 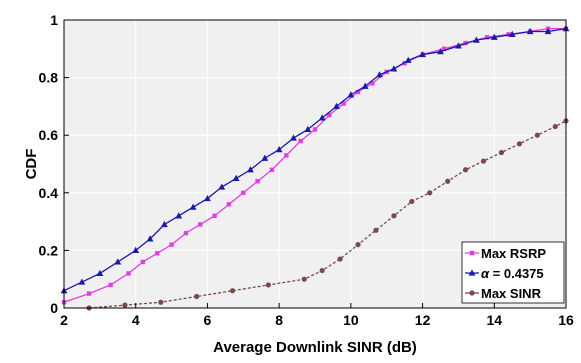 I want to click on legend-label-alpha: α = 0.4375, so click(x=512, y=273).